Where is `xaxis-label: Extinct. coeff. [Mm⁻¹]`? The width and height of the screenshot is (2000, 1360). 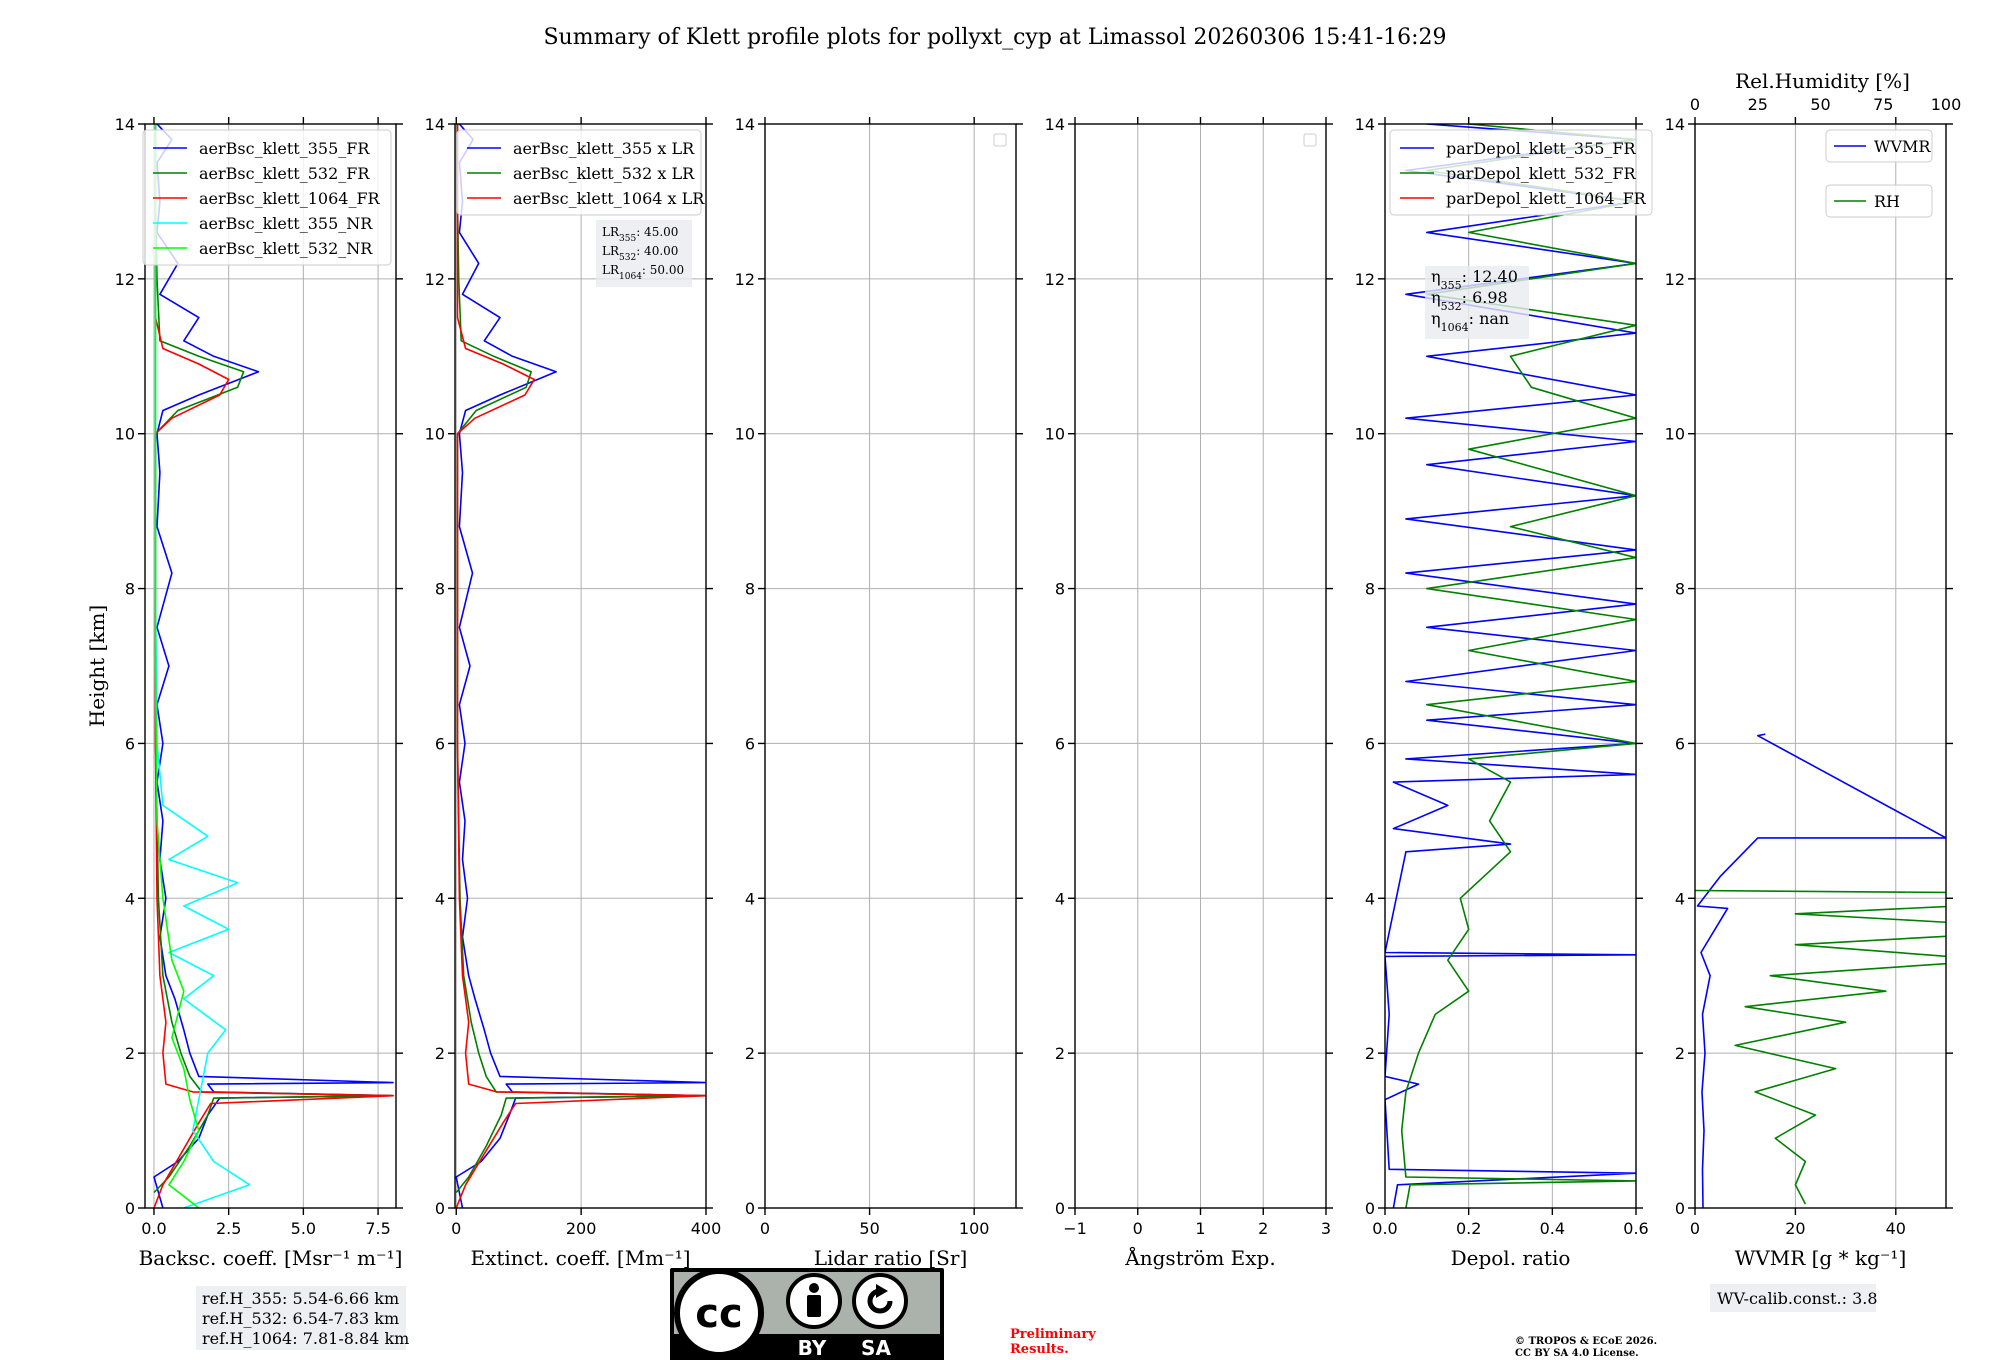 xaxis-label: Extinct. coeff. [Mm⁻¹] is located at coordinates (580, 1258).